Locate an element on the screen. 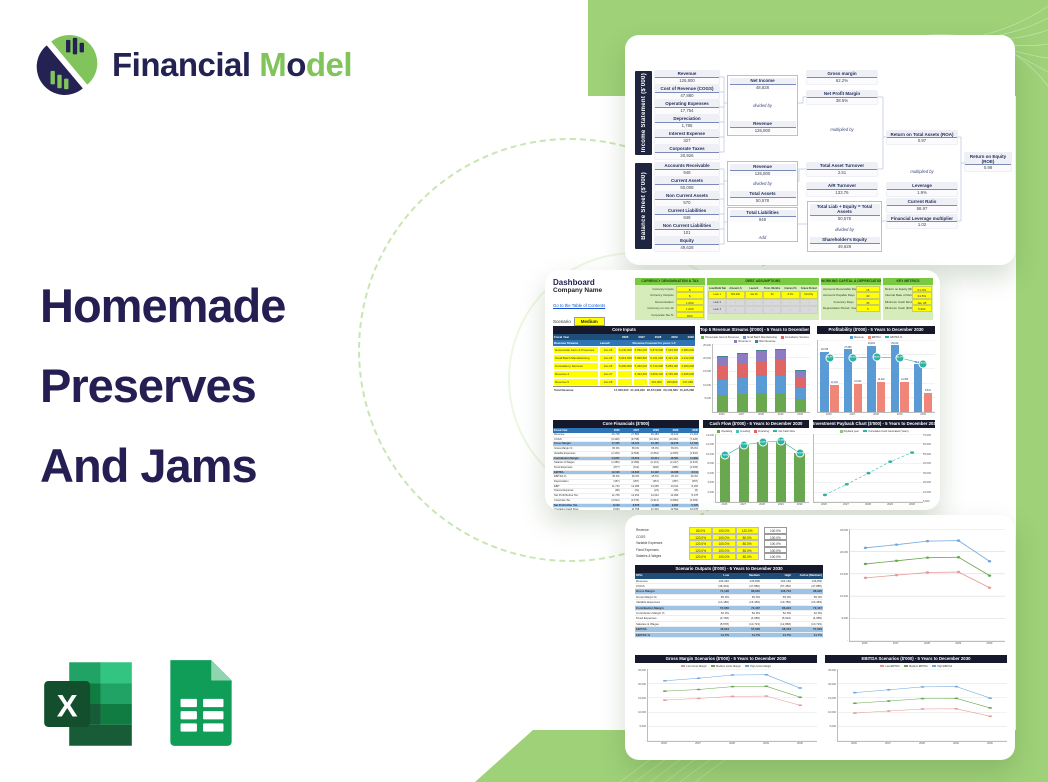  table-cell: Active (Medium) is located at coordinates (810, 575).